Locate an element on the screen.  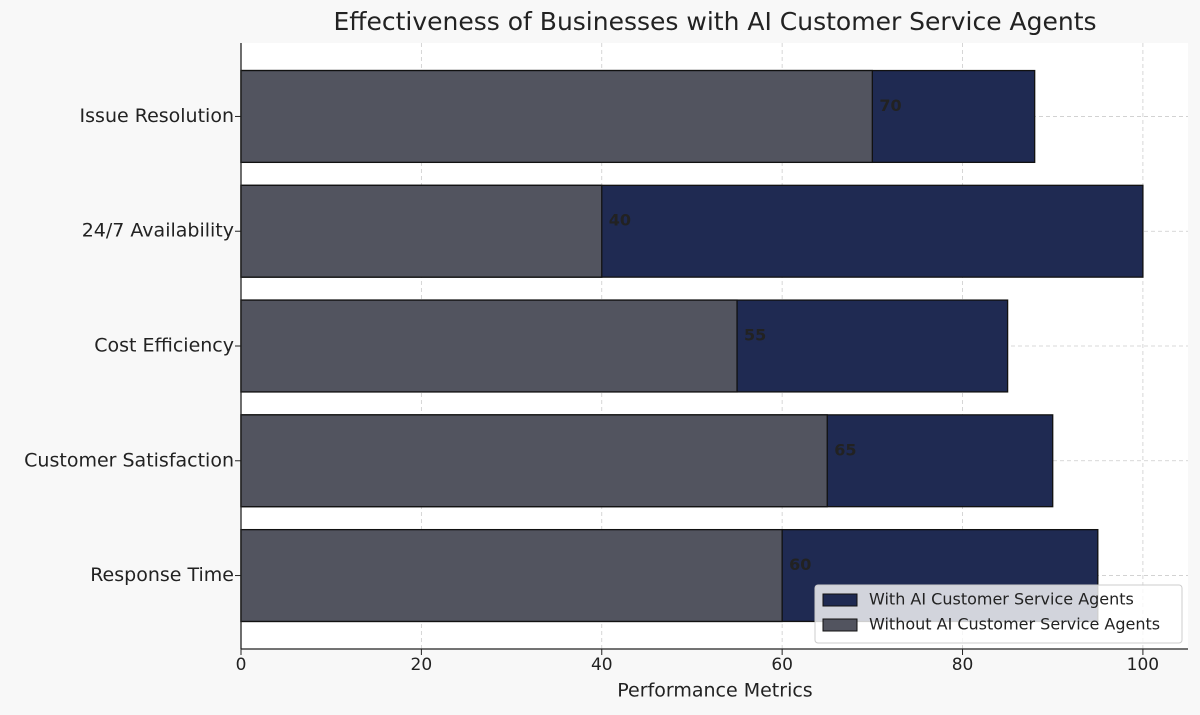
y-tick-label: Cost Efficiency is located at coordinates (164, 346).